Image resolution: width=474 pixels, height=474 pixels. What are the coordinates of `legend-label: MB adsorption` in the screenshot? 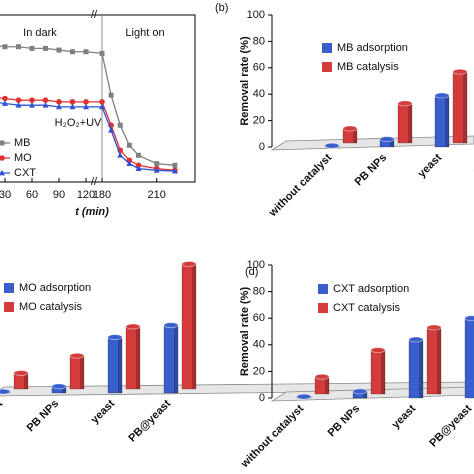 It's located at (372, 48).